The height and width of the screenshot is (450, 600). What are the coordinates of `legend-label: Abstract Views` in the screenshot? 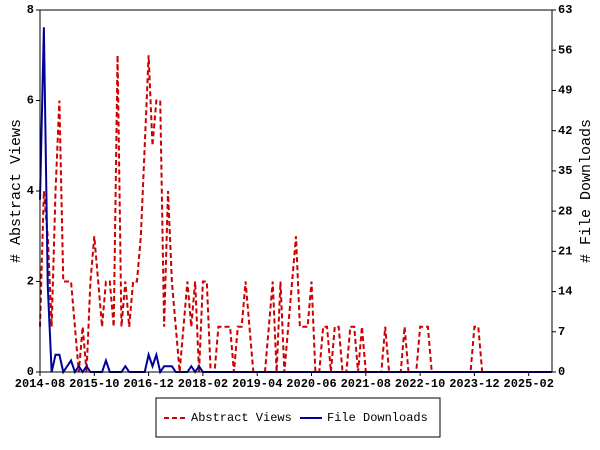 It's located at (241, 418).